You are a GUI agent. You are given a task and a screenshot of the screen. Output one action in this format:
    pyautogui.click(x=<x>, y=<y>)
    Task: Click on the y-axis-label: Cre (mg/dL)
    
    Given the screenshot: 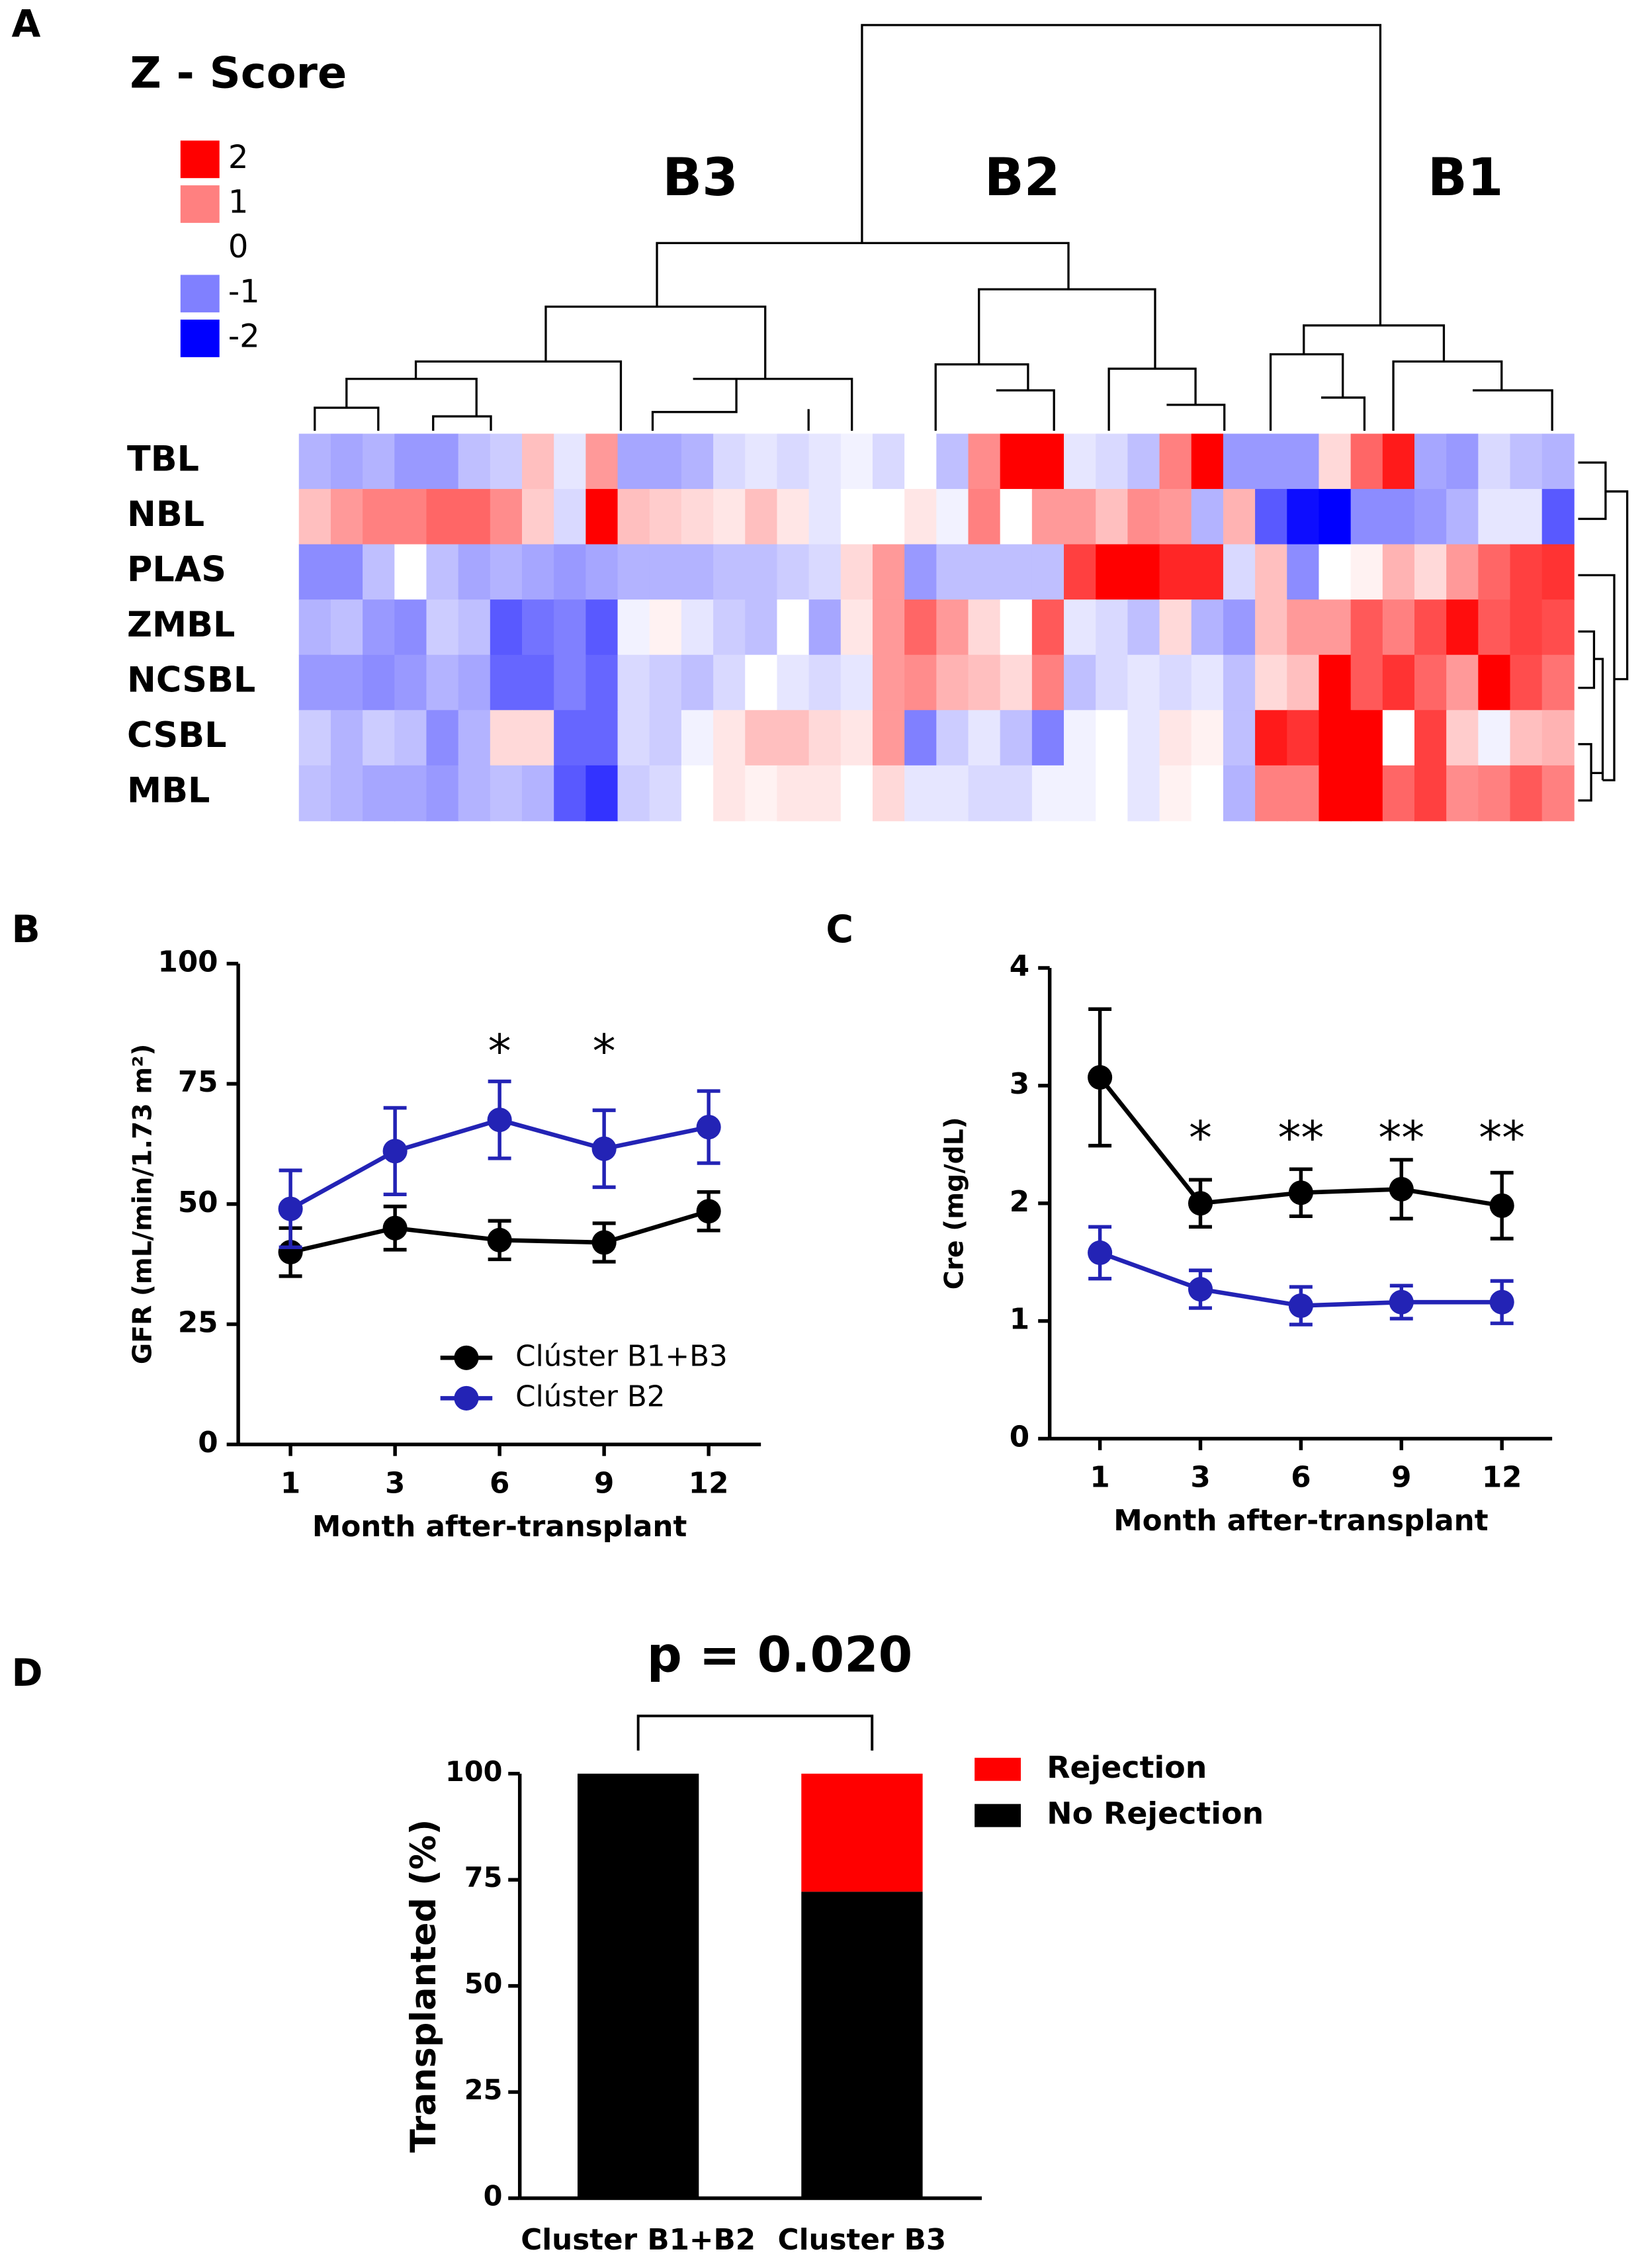 What is the action you would take?
    pyautogui.click(x=954, y=1203)
    